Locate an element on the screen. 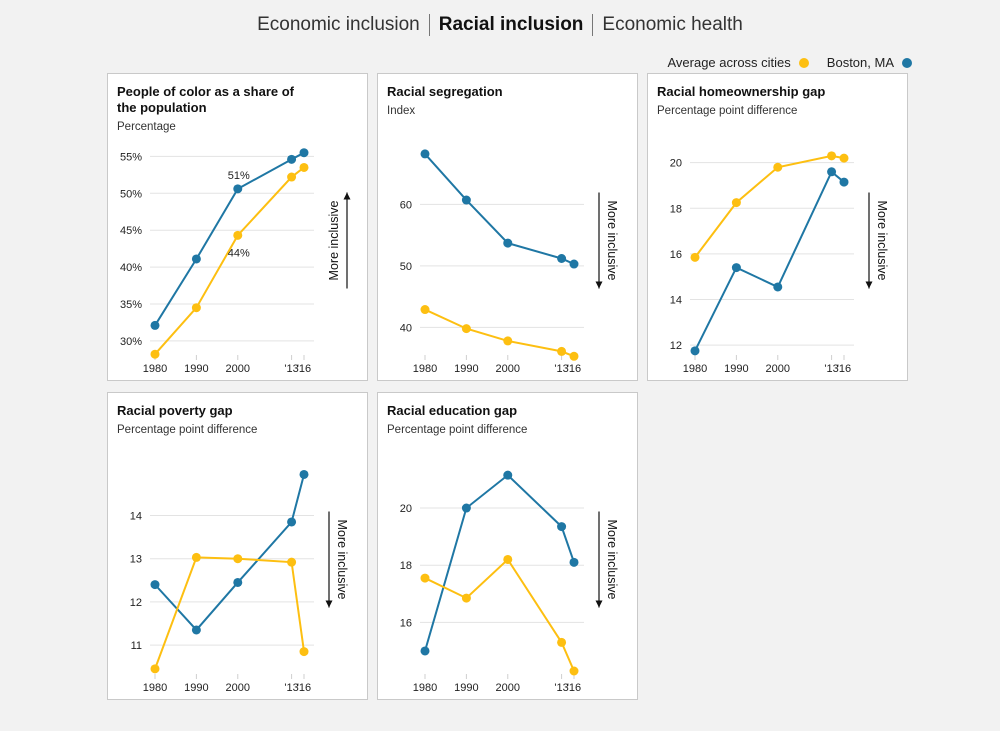  tab-economic-inclusion: Economic inclusion is located at coordinates (338, 24).